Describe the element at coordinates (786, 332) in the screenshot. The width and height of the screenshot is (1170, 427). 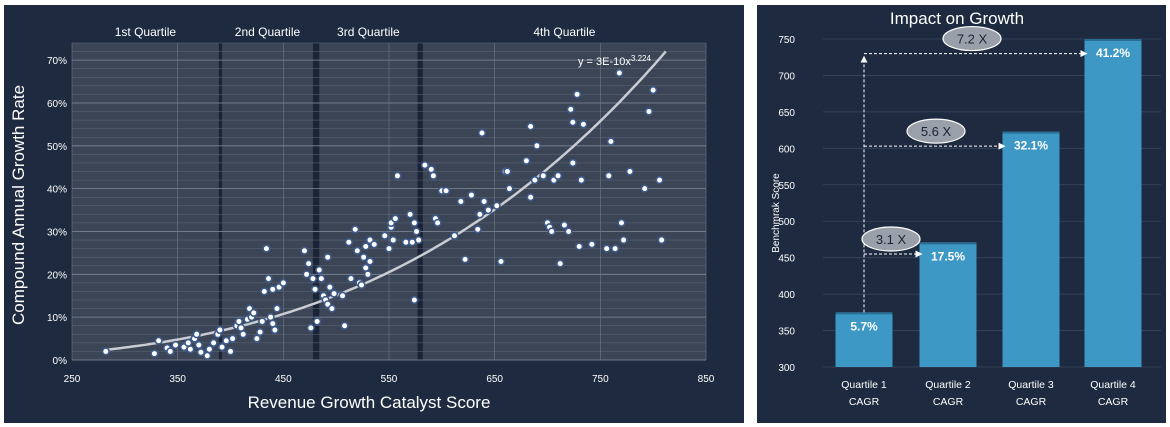
I see `bar-y-tick-label: 350` at that location.